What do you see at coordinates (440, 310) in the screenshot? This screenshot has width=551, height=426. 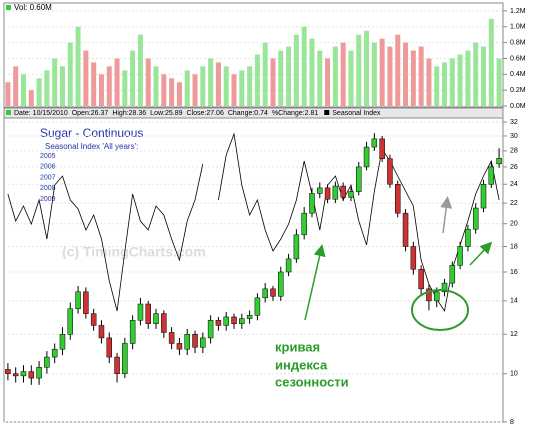 I see `highlight-ellipse` at bounding box center [440, 310].